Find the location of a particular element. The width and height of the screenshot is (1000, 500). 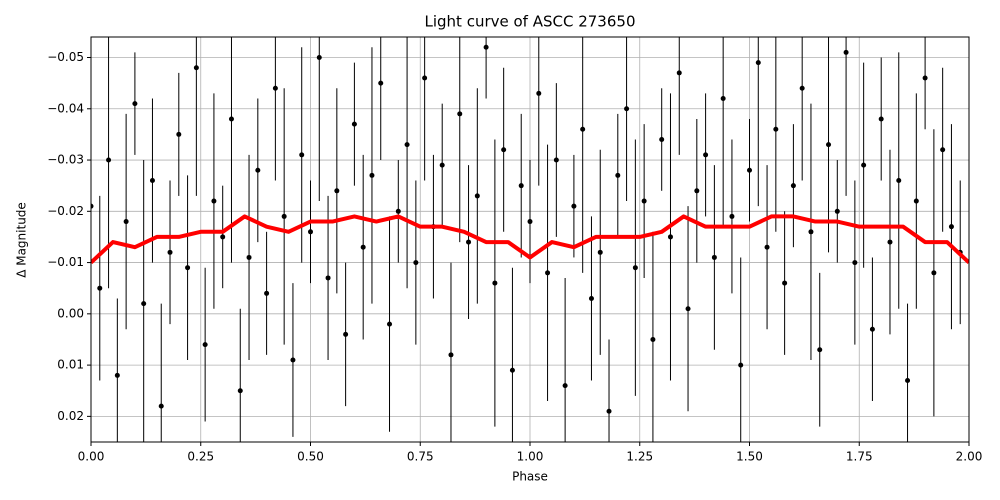

y-tick-label: −0.01 is located at coordinates (65, 262).